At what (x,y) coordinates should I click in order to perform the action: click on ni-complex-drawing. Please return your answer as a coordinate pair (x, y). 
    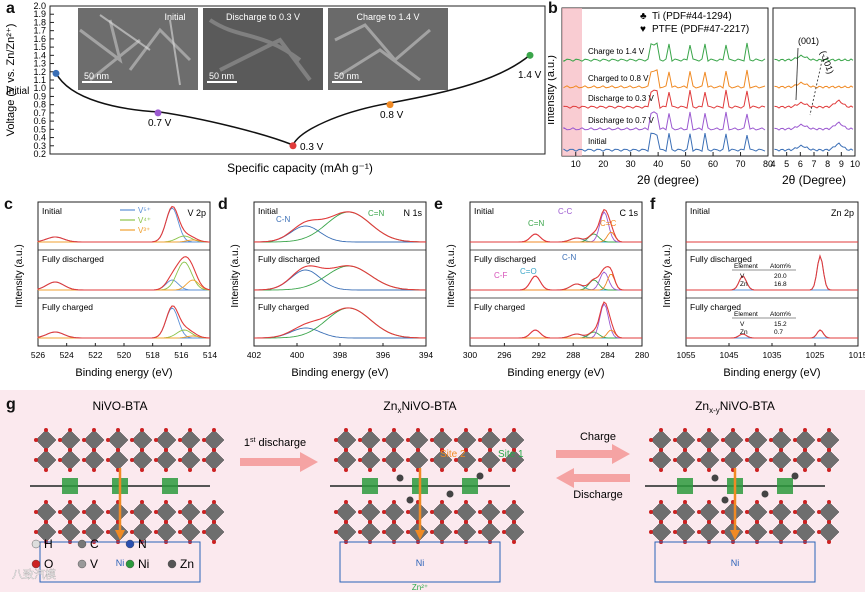
    Looking at the image, I should click on (735, 562).